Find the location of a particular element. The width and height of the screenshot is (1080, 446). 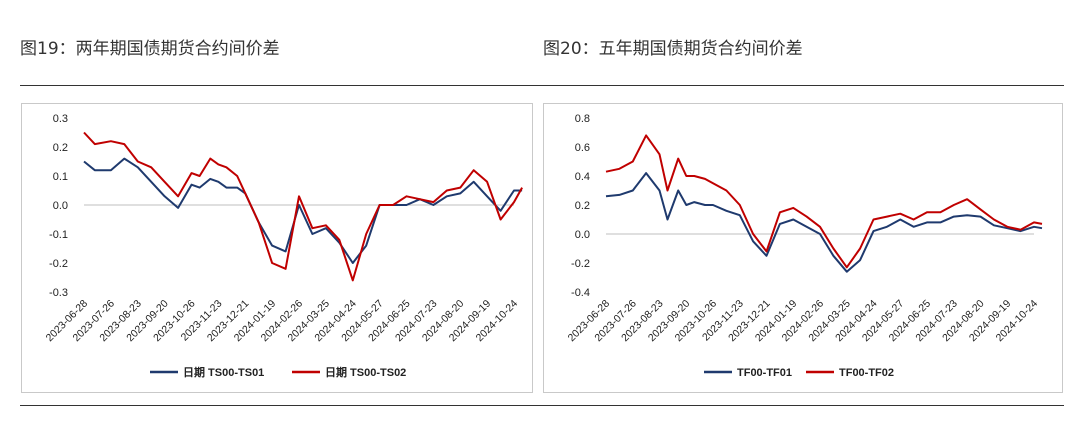

y-tick-label: -0.1 is located at coordinates (58, 235).